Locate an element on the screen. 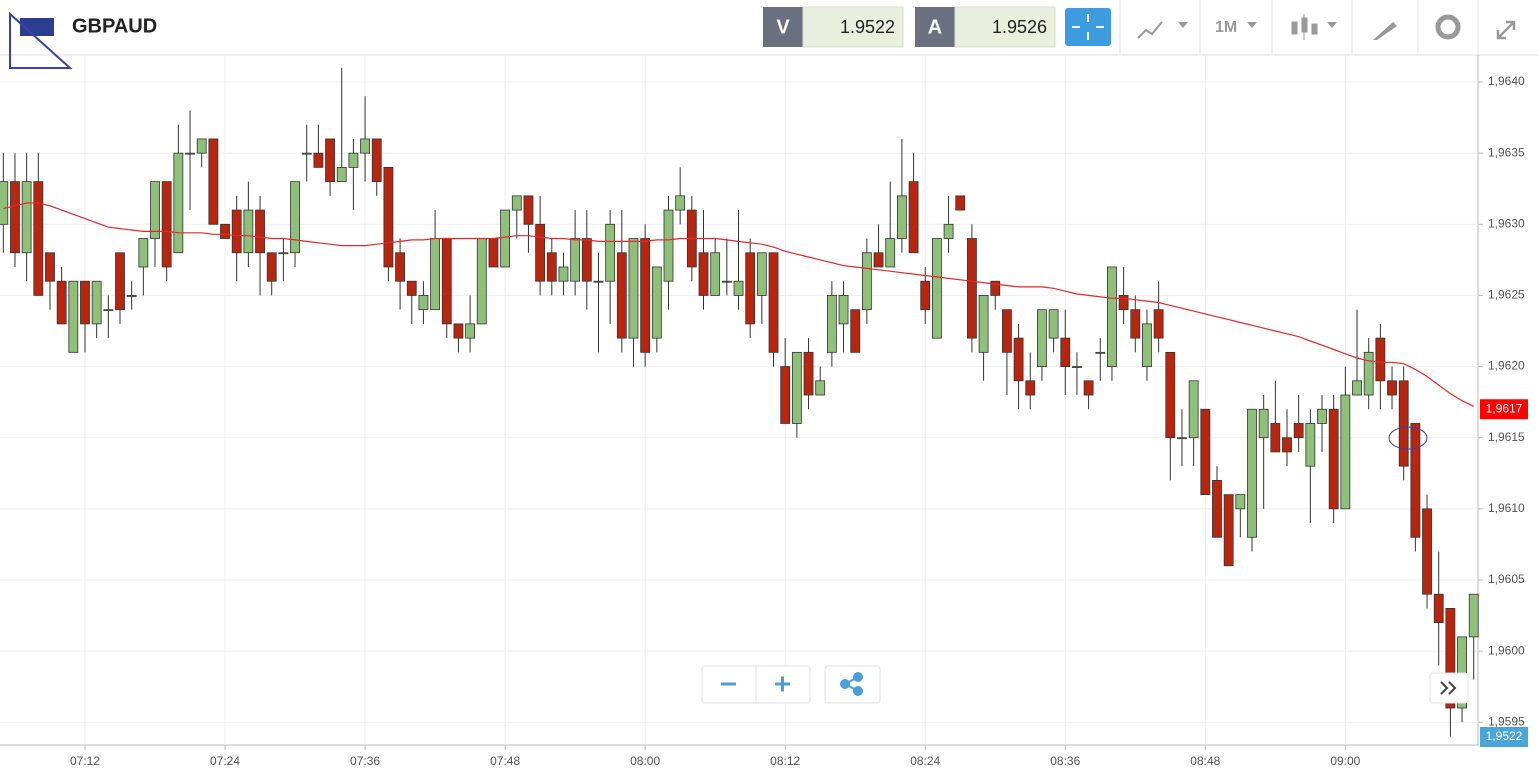 The height and width of the screenshot is (780, 1539). crosshair-icon is located at coordinates (1088, 27).